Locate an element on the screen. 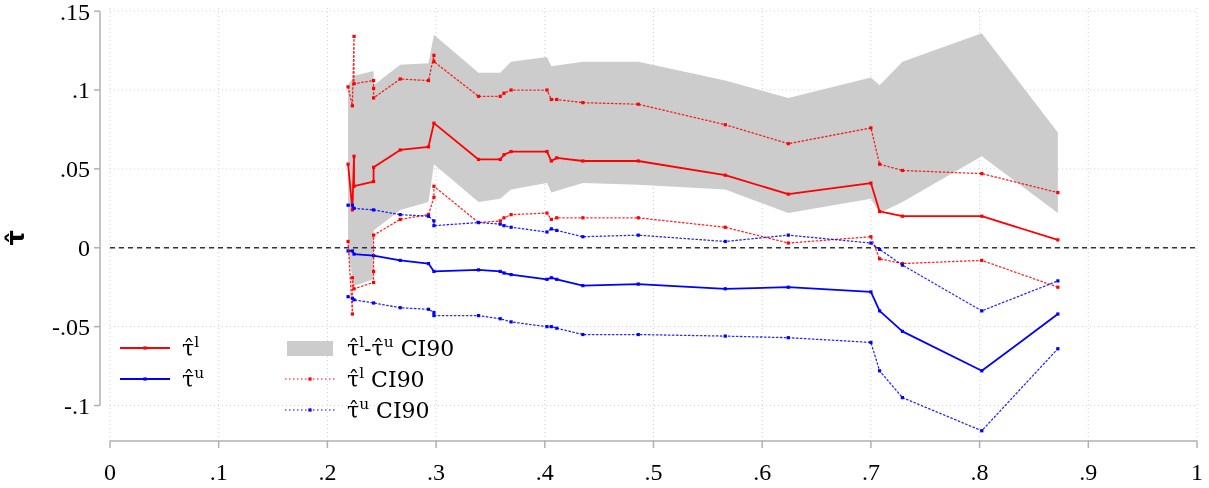 The image size is (1209, 488). x-tick-label: 1 is located at coordinates (1197, 472).